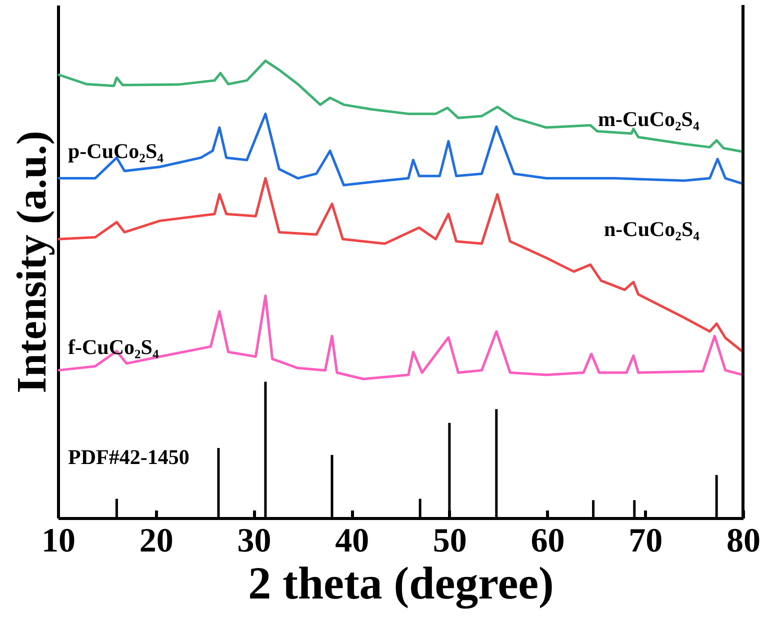  I want to click on series-label: n-CuCo₂S₄, so click(652, 229).